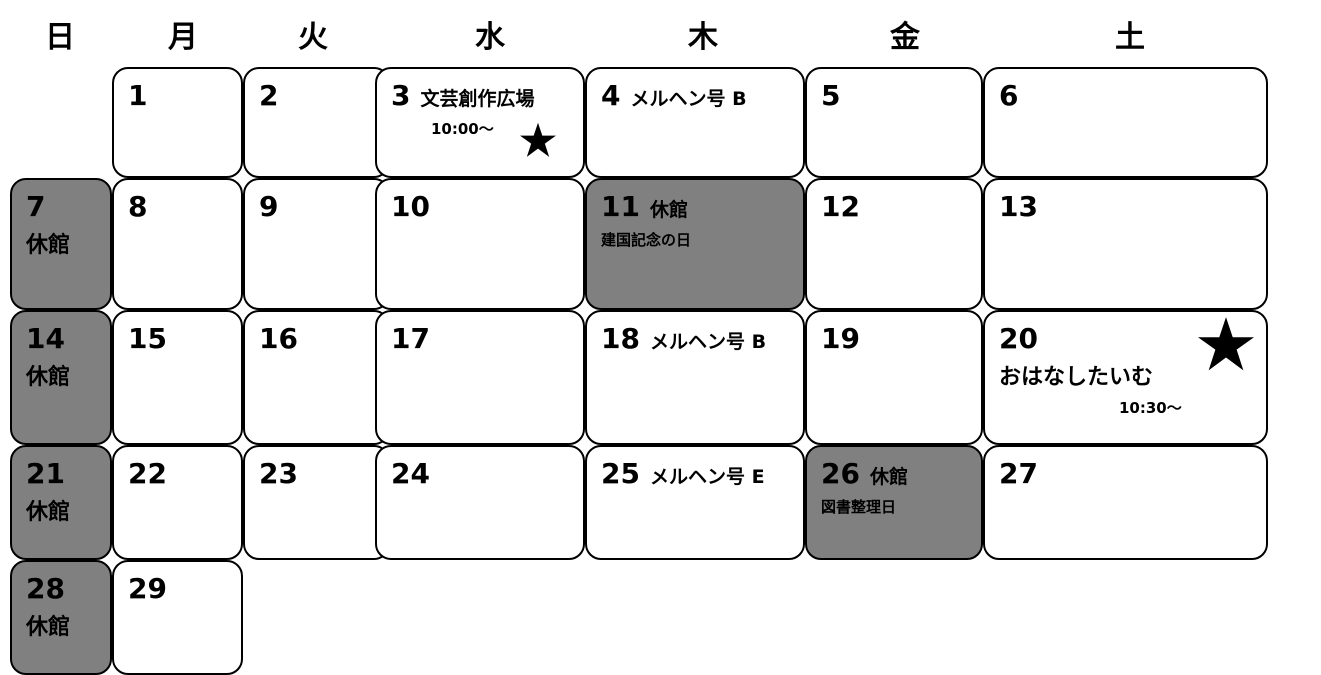 This screenshot has height=675, width=1321. Describe the element at coordinates (620, 338) in the screenshot. I see `day-number: 18` at that location.